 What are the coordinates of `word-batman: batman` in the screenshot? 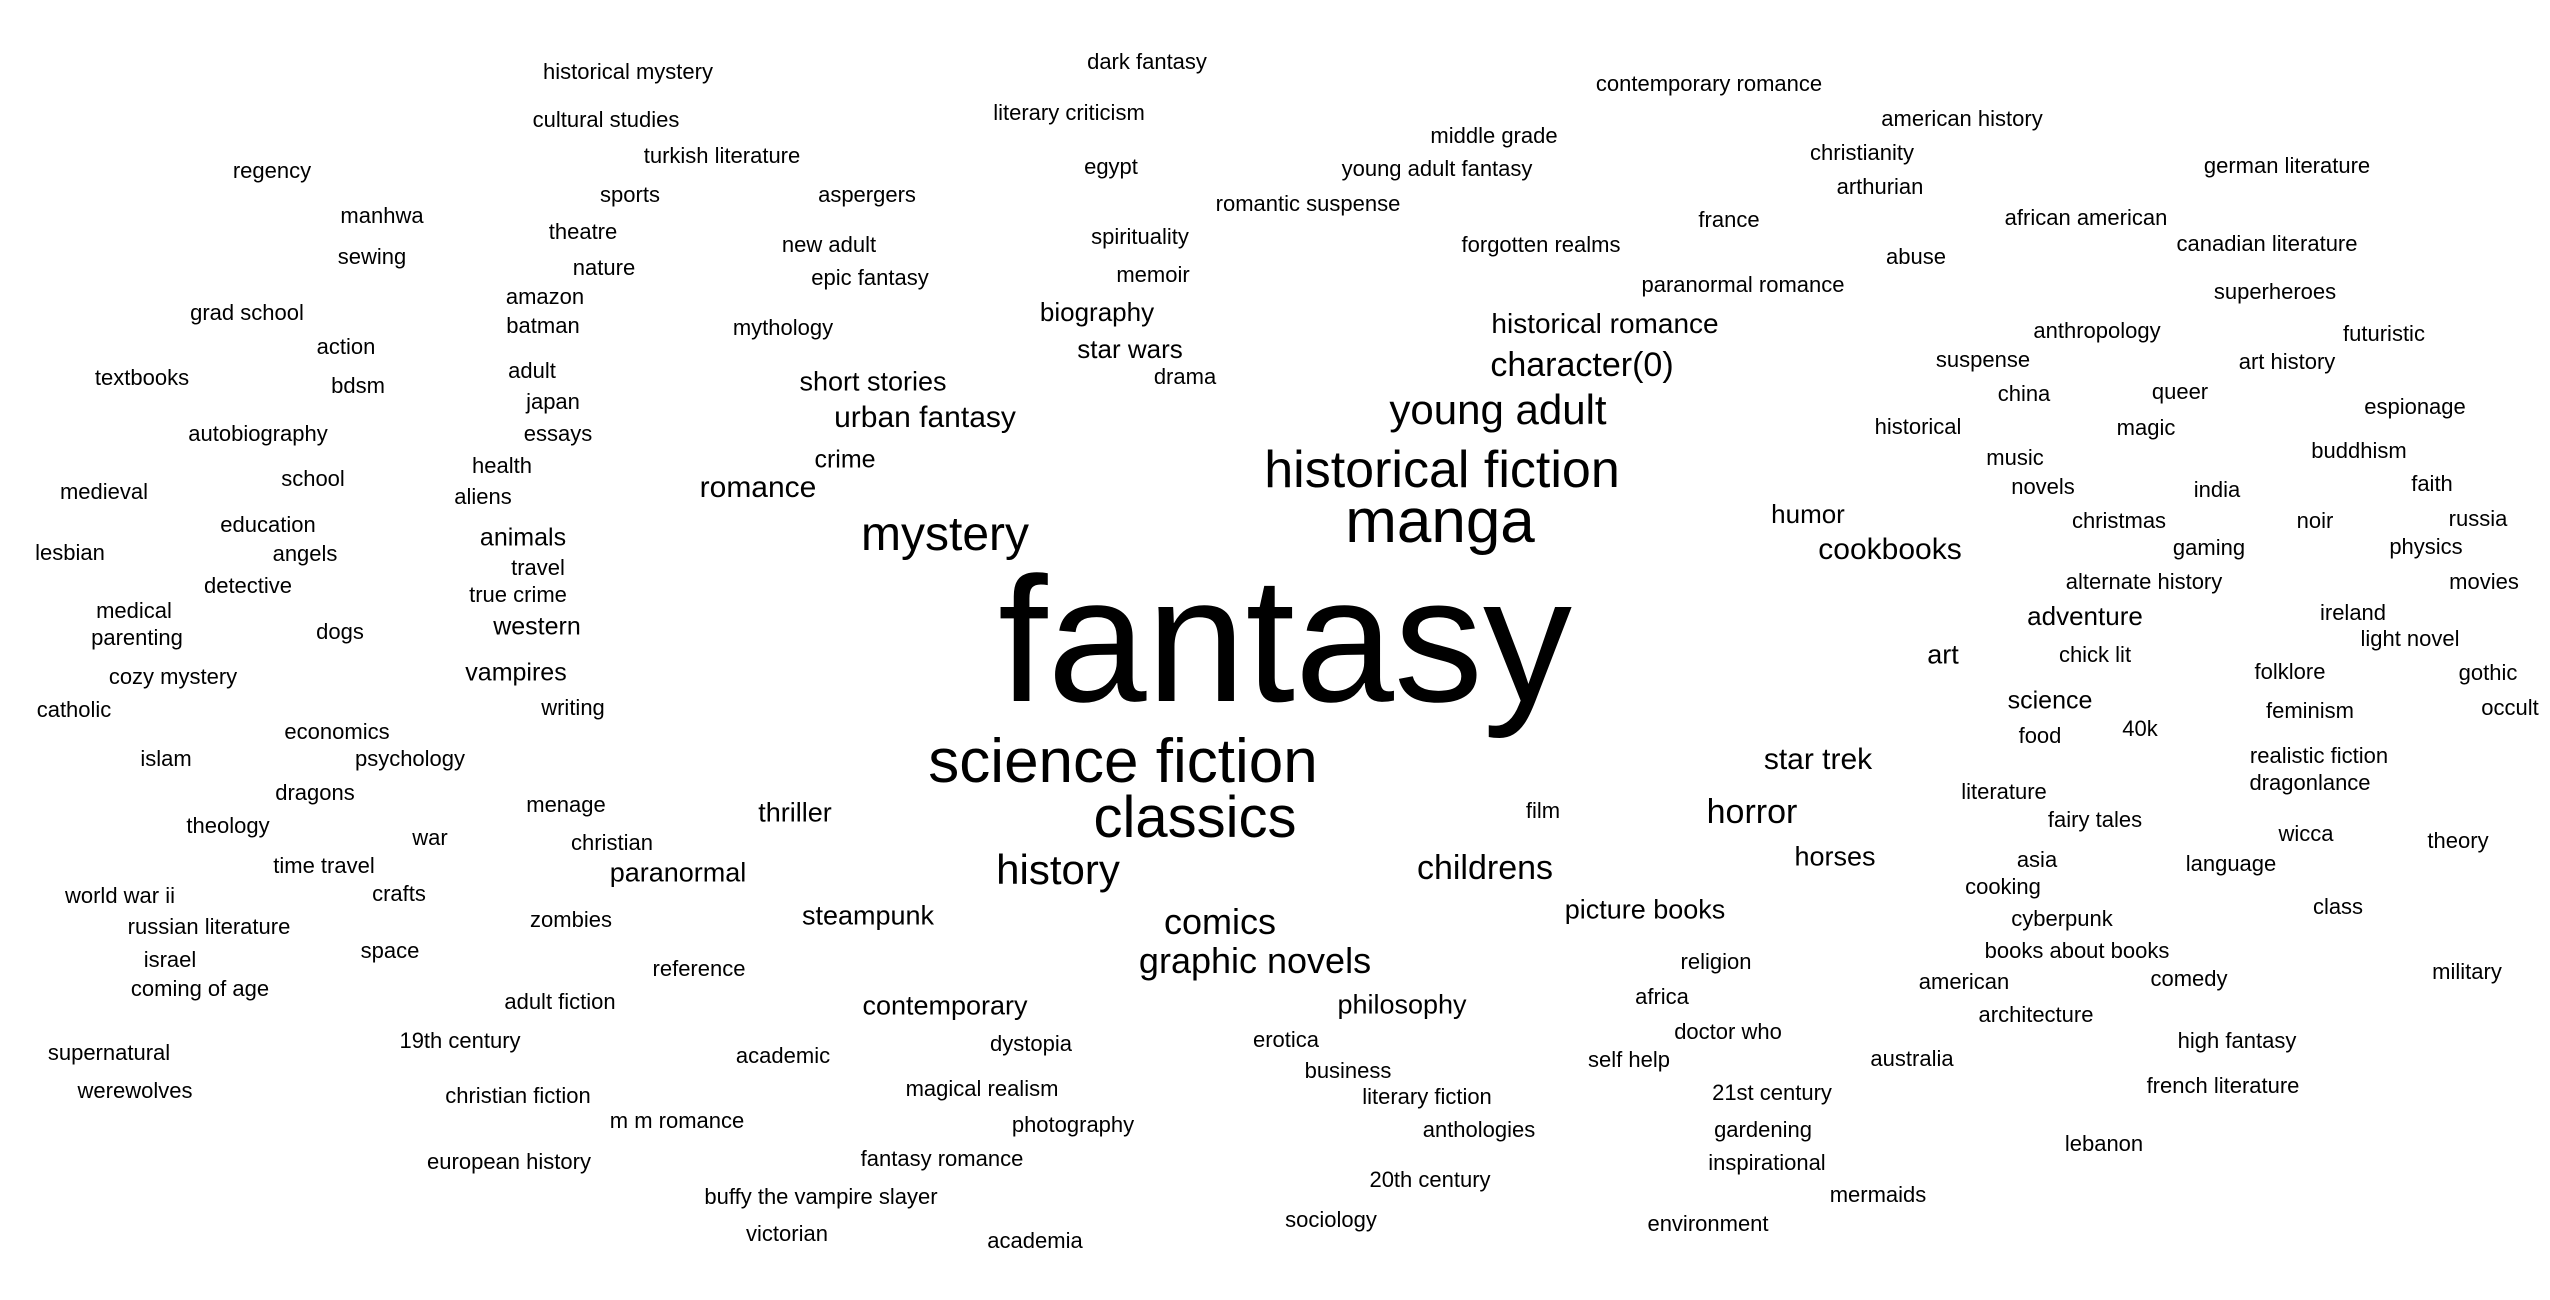 It's located at (543, 325).